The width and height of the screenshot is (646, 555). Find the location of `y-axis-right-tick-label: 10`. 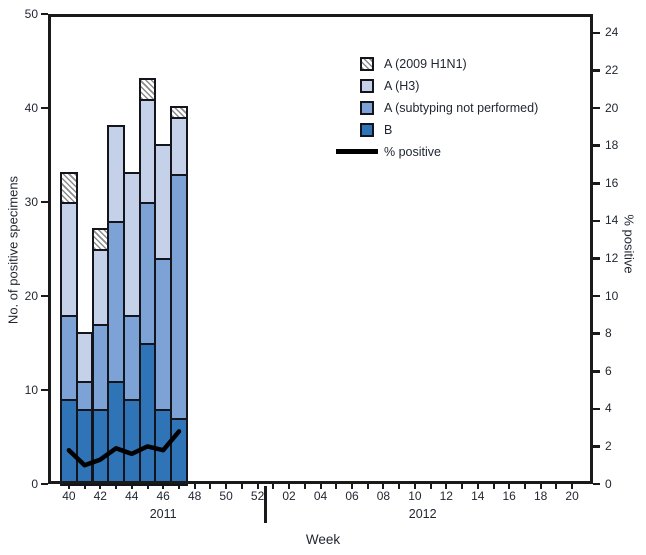

y-axis-right-tick-label: 10 is located at coordinates (612, 295).